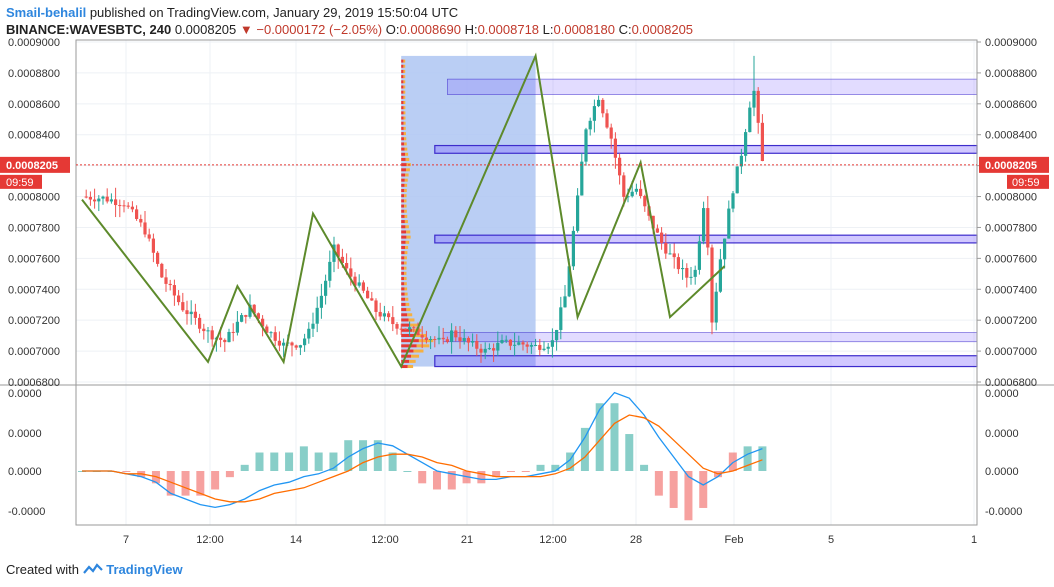 This screenshot has width=1054, height=587. Describe the element at coordinates (94, 569) in the screenshot. I see `footer: Created with TradingView` at that location.